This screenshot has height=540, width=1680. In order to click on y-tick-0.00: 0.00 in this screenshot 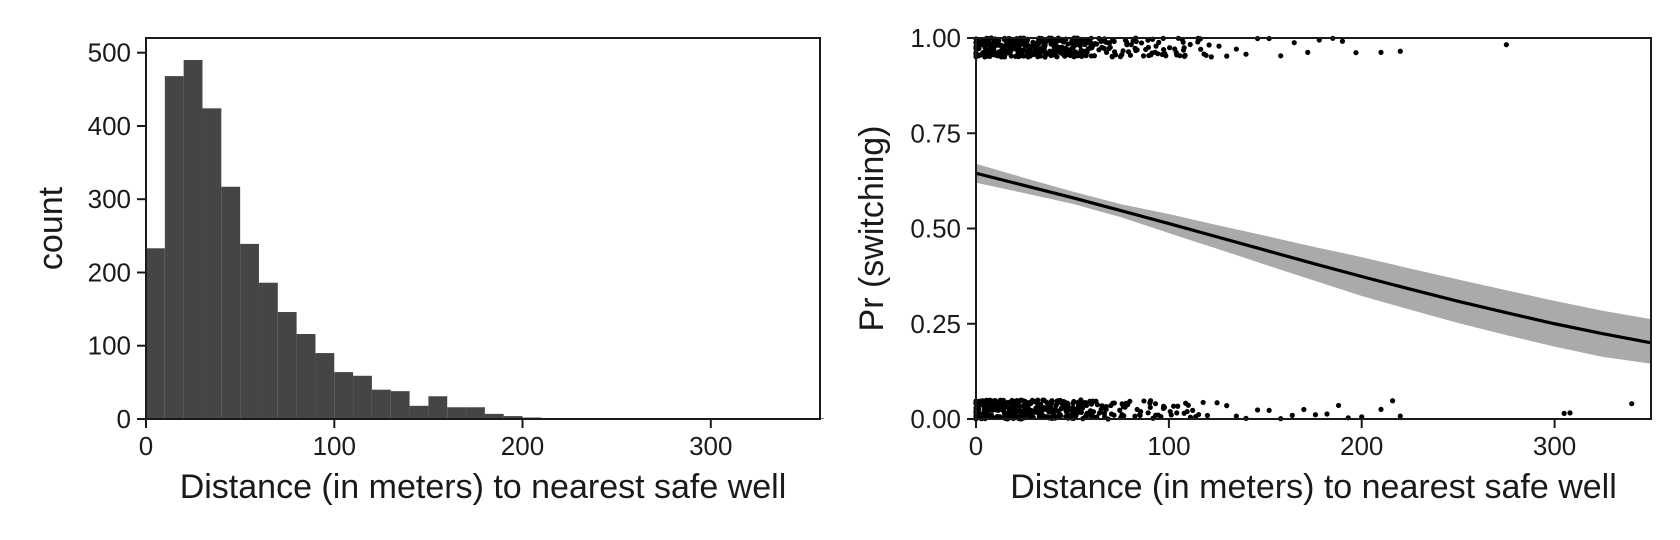, I will do `click(943, 419)`.